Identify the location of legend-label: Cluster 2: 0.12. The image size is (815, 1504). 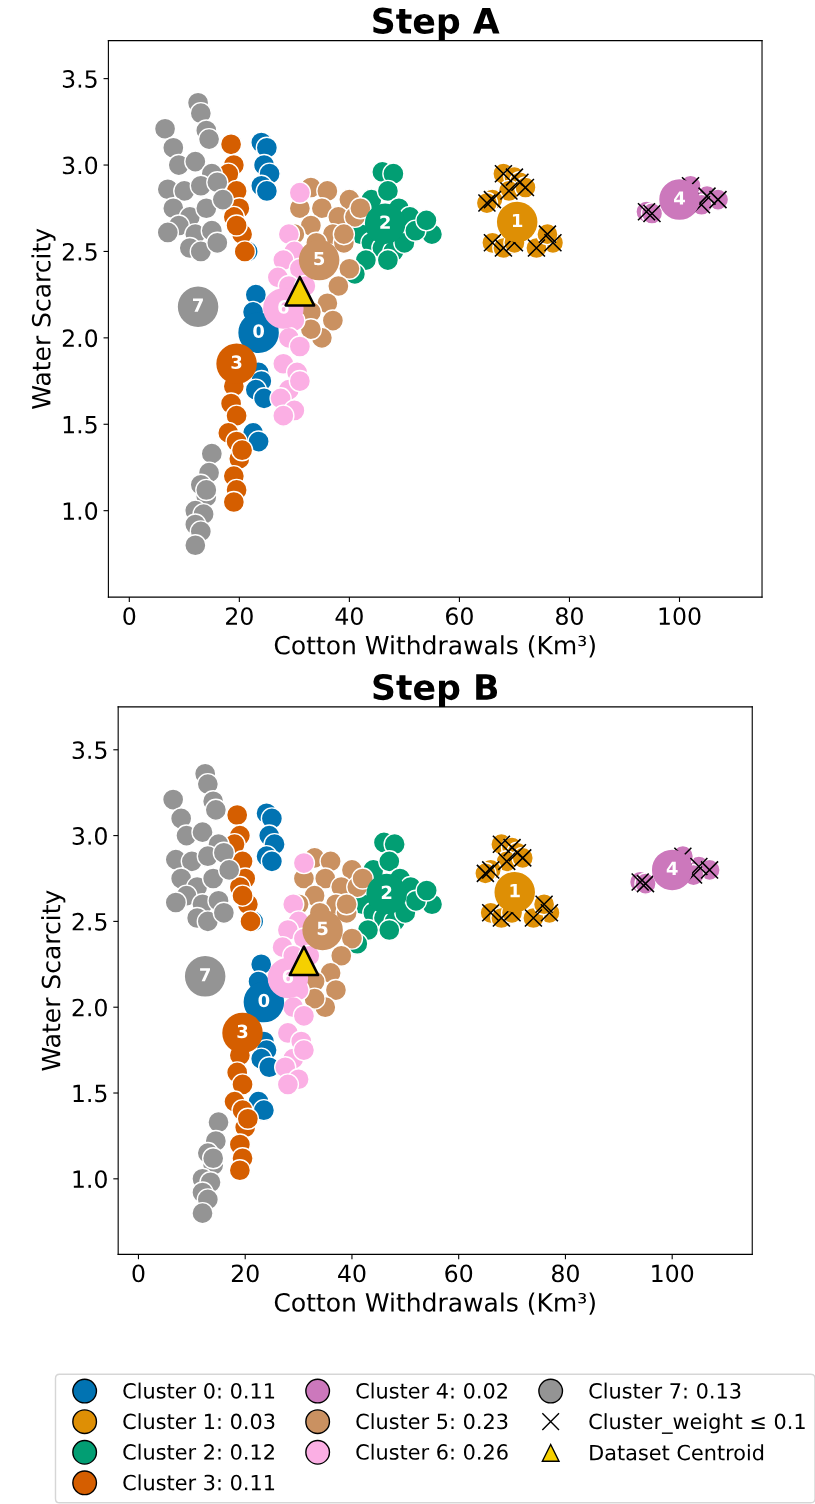
(198, 1451).